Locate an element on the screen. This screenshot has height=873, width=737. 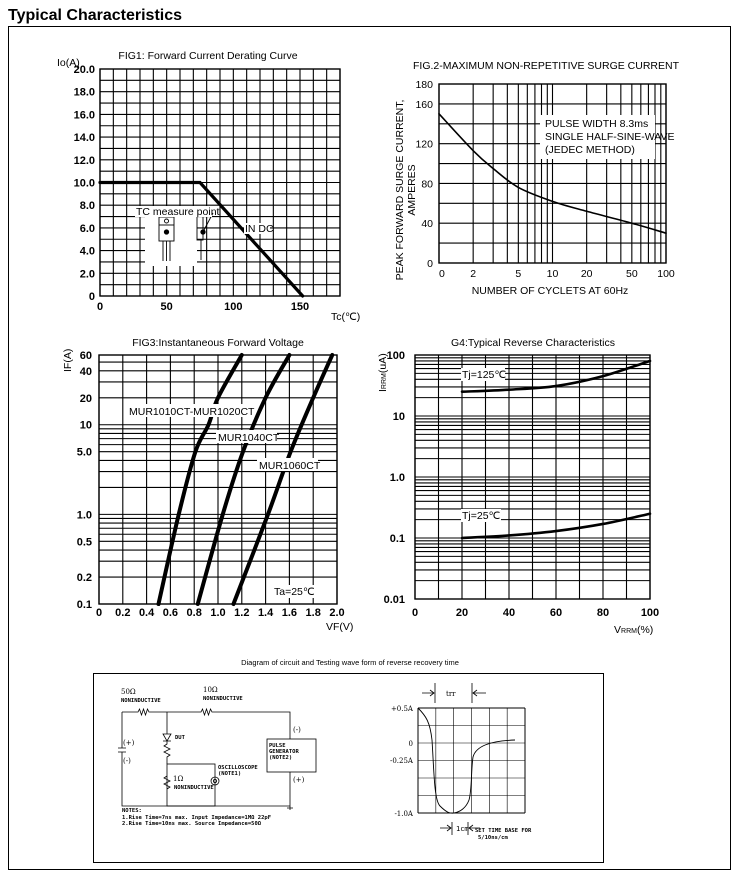
cm-arrows-icon is located at coordinates (460, 828).